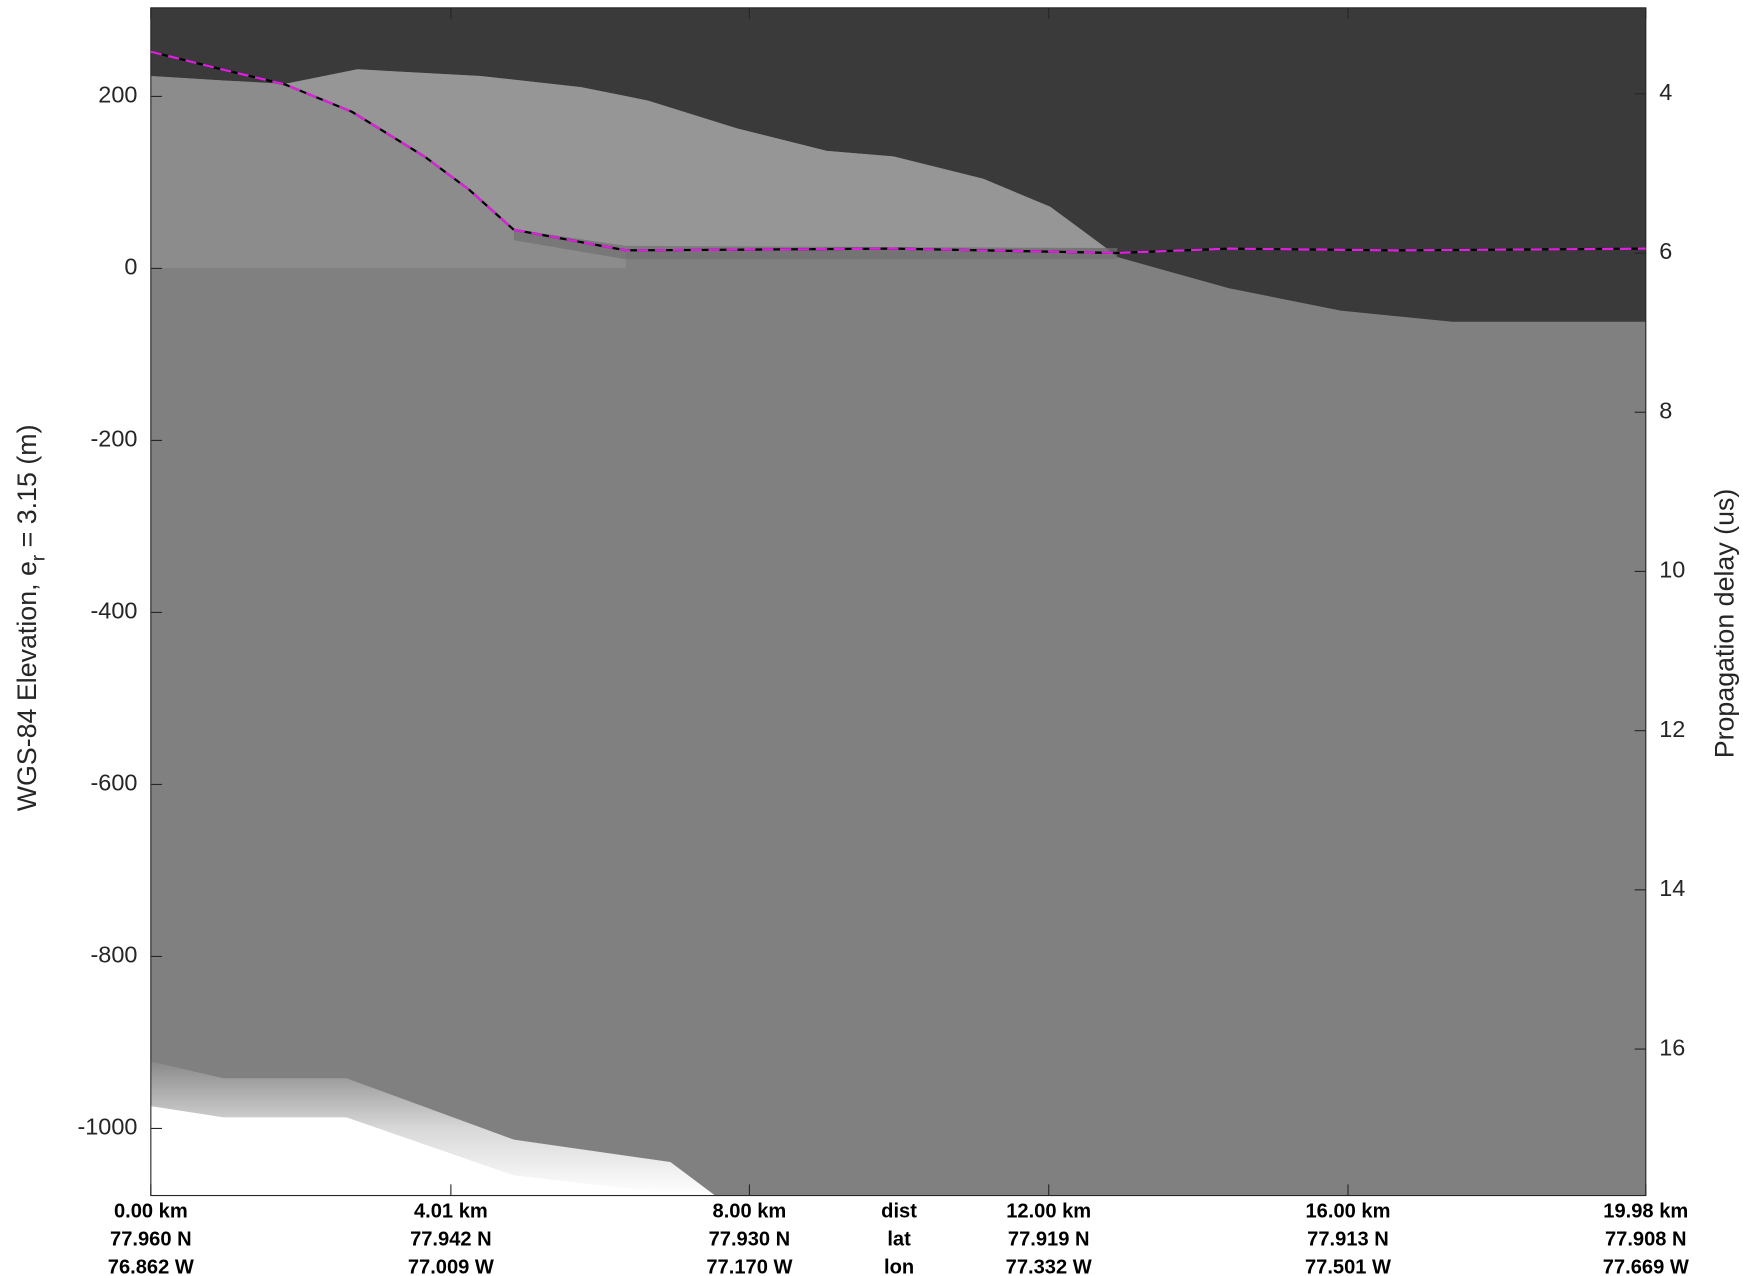  Describe the element at coordinates (130, 267) in the screenshot. I see `y-tick-label: 0` at that location.